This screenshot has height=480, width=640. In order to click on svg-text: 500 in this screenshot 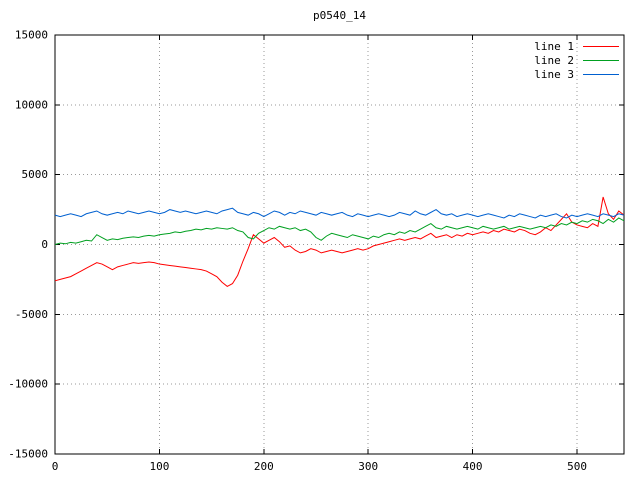, I will do `click(577, 466)`.